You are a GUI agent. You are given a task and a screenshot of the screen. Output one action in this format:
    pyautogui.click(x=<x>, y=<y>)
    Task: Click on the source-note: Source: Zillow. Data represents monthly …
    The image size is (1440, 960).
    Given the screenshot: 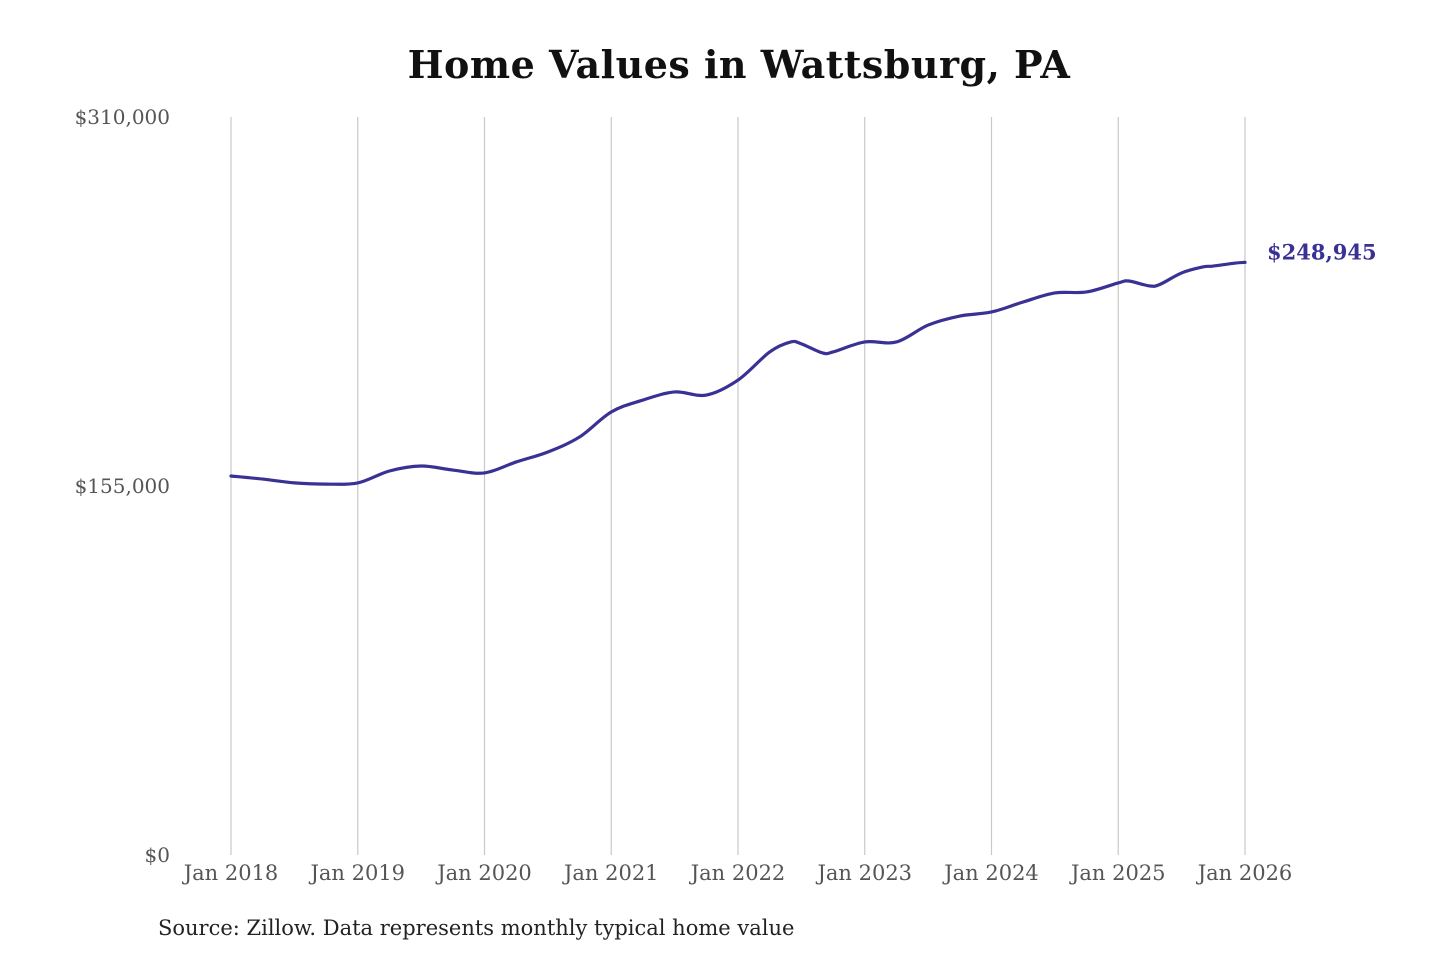 What is the action you would take?
    pyautogui.click(x=476, y=928)
    